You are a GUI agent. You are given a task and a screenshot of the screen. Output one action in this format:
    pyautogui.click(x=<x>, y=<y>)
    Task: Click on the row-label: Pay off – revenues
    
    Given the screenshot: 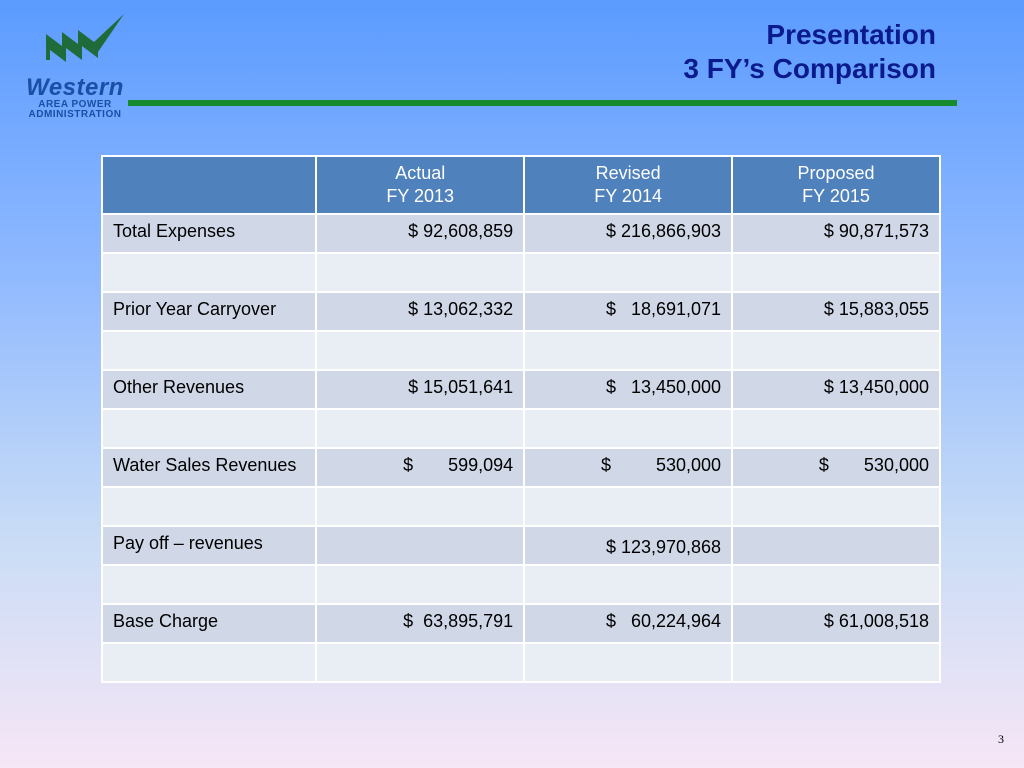 What is the action you would take?
    pyautogui.click(x=209, y=545)
    